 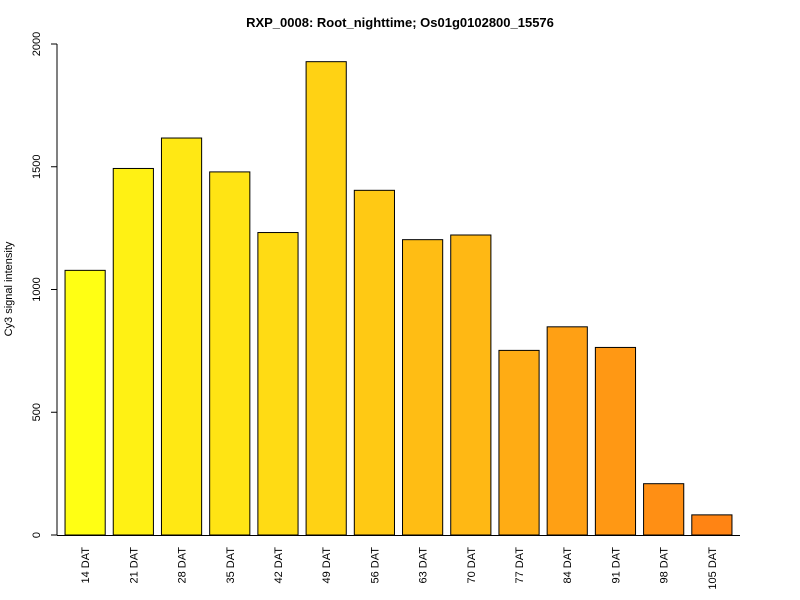 I want to click on y-tick-label: 1000, so click(x=37, y=289).